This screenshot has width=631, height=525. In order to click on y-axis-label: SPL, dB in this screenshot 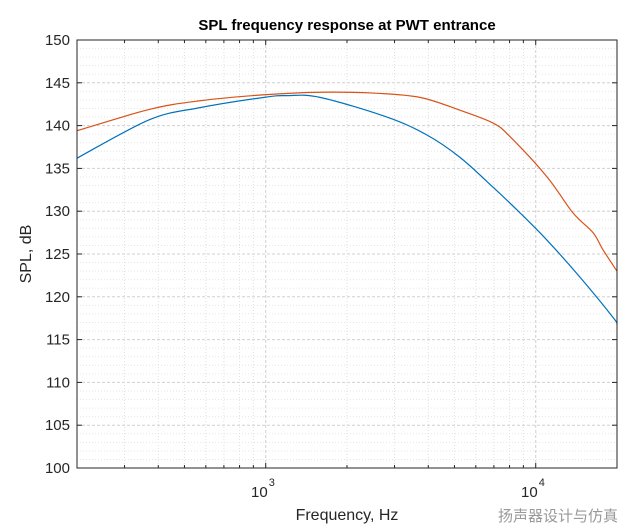, I will do `click(26, 254)`.